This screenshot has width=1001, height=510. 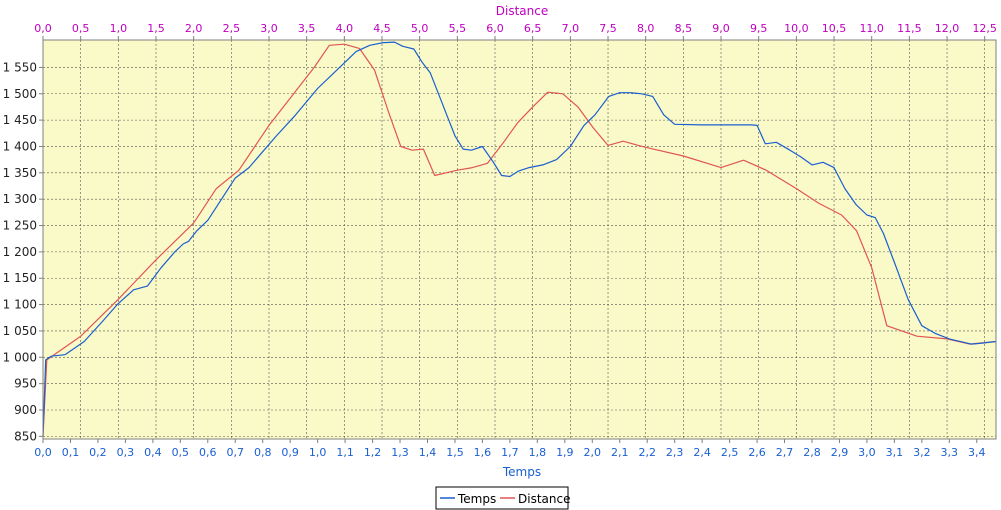 What do you see at coordinates (43, 452) in the screenshot?
I see `bottom-tick-label: 0,0` at bounding box center [43, 452].